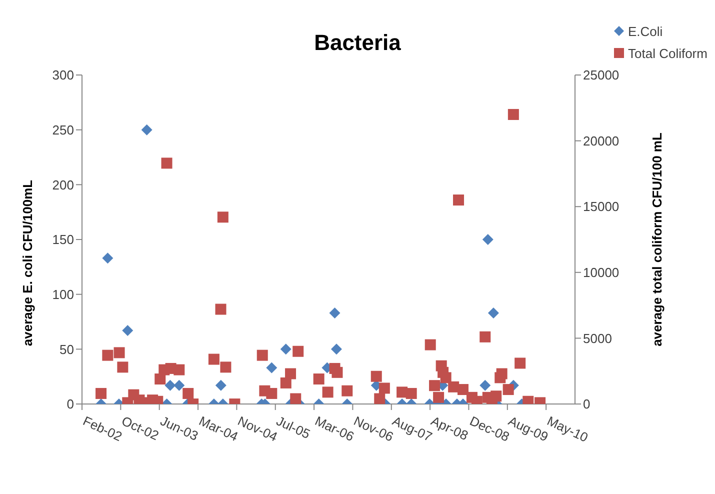  What do you see at coordinates (357, 42) in the screenshot?
I see `chart-title: Bacteria` at bounding box center [357, 42].